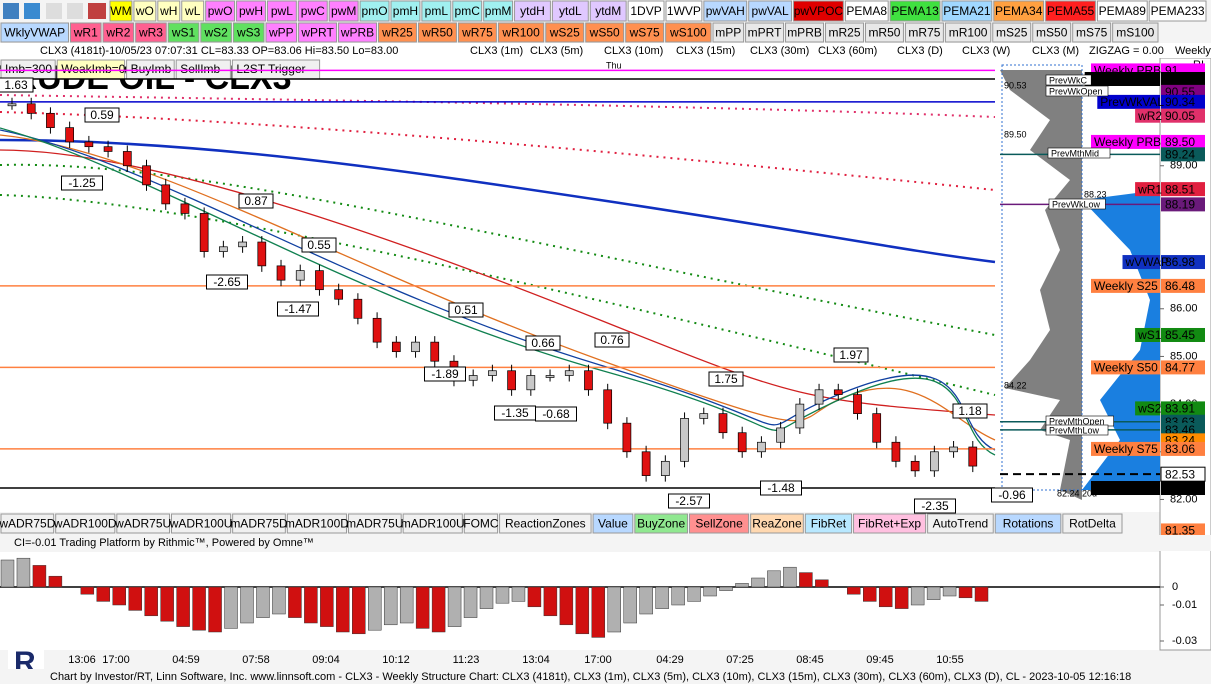  I want to click on toolbar-button-label: PEMA21, so click(967, 11).